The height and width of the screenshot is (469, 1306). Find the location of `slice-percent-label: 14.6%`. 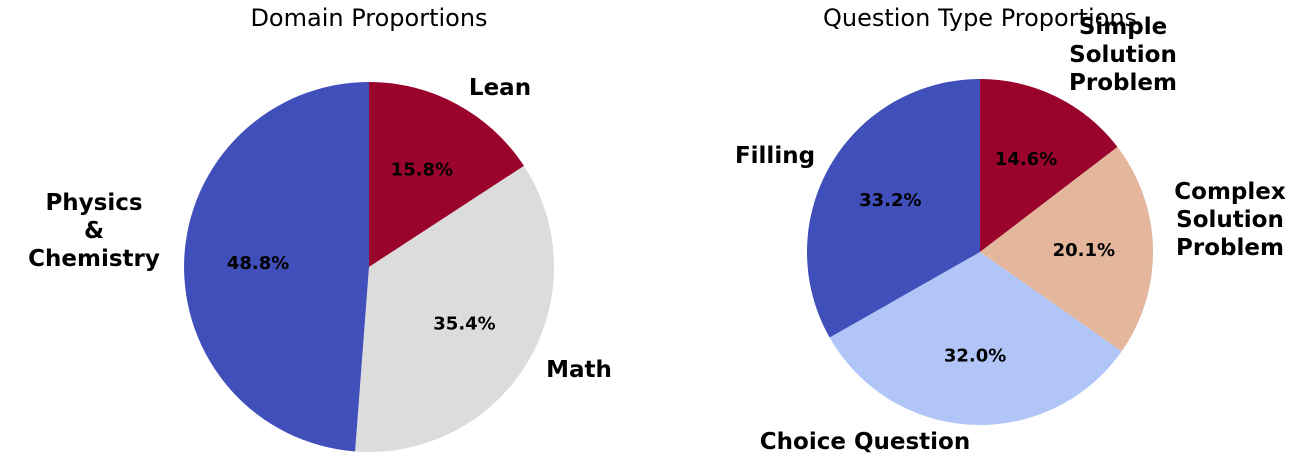

slice-percent-label: 14.6% is located at coordinates (1026, 159).